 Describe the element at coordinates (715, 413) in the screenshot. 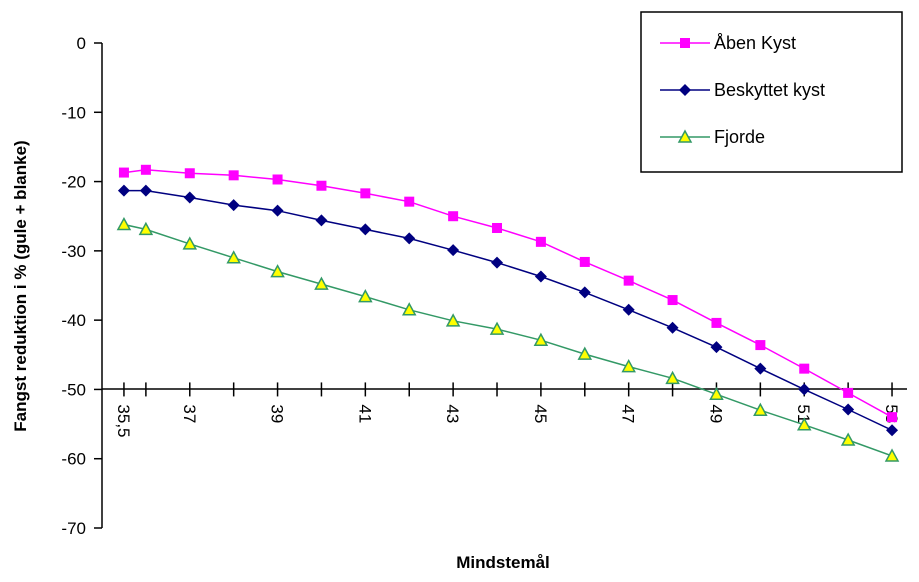

I see `x-tick-label: 49` at that location.